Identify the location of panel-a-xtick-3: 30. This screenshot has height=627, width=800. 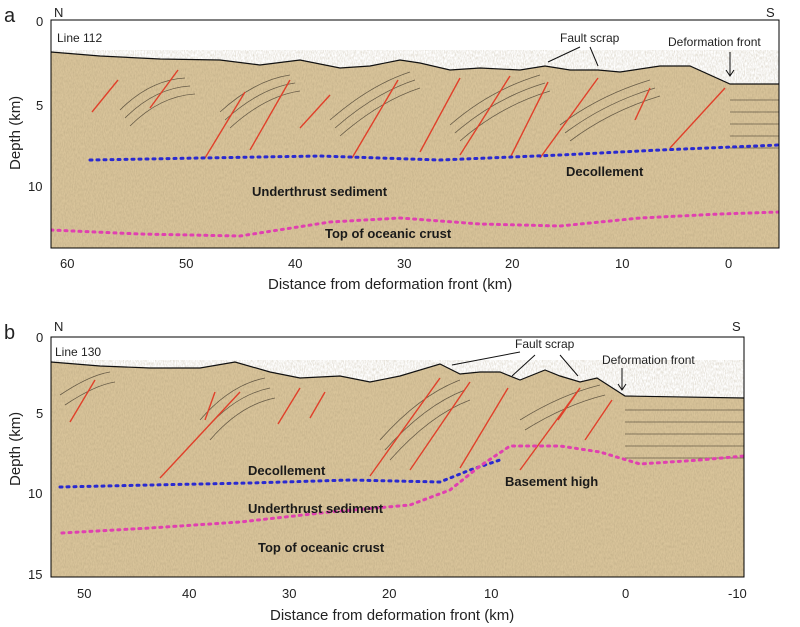
(404, 263).